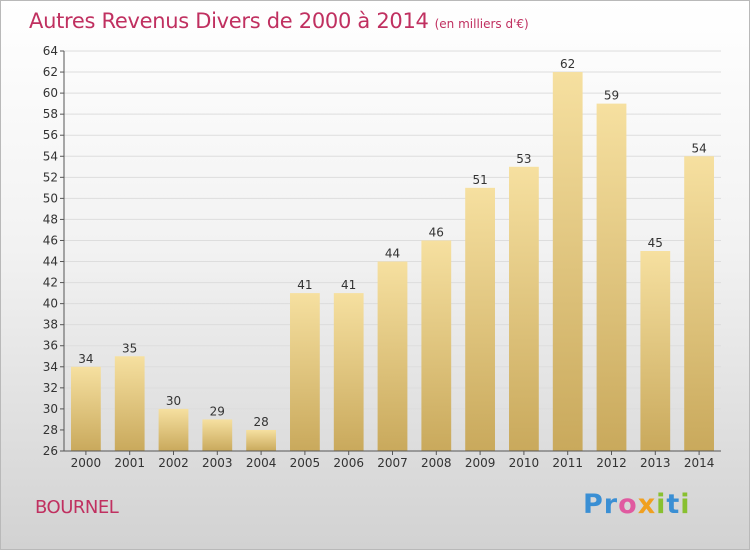  Describe the element at coordinates (173, 463) in the screenshot. I see `x-tick-label: 2002` at that location.